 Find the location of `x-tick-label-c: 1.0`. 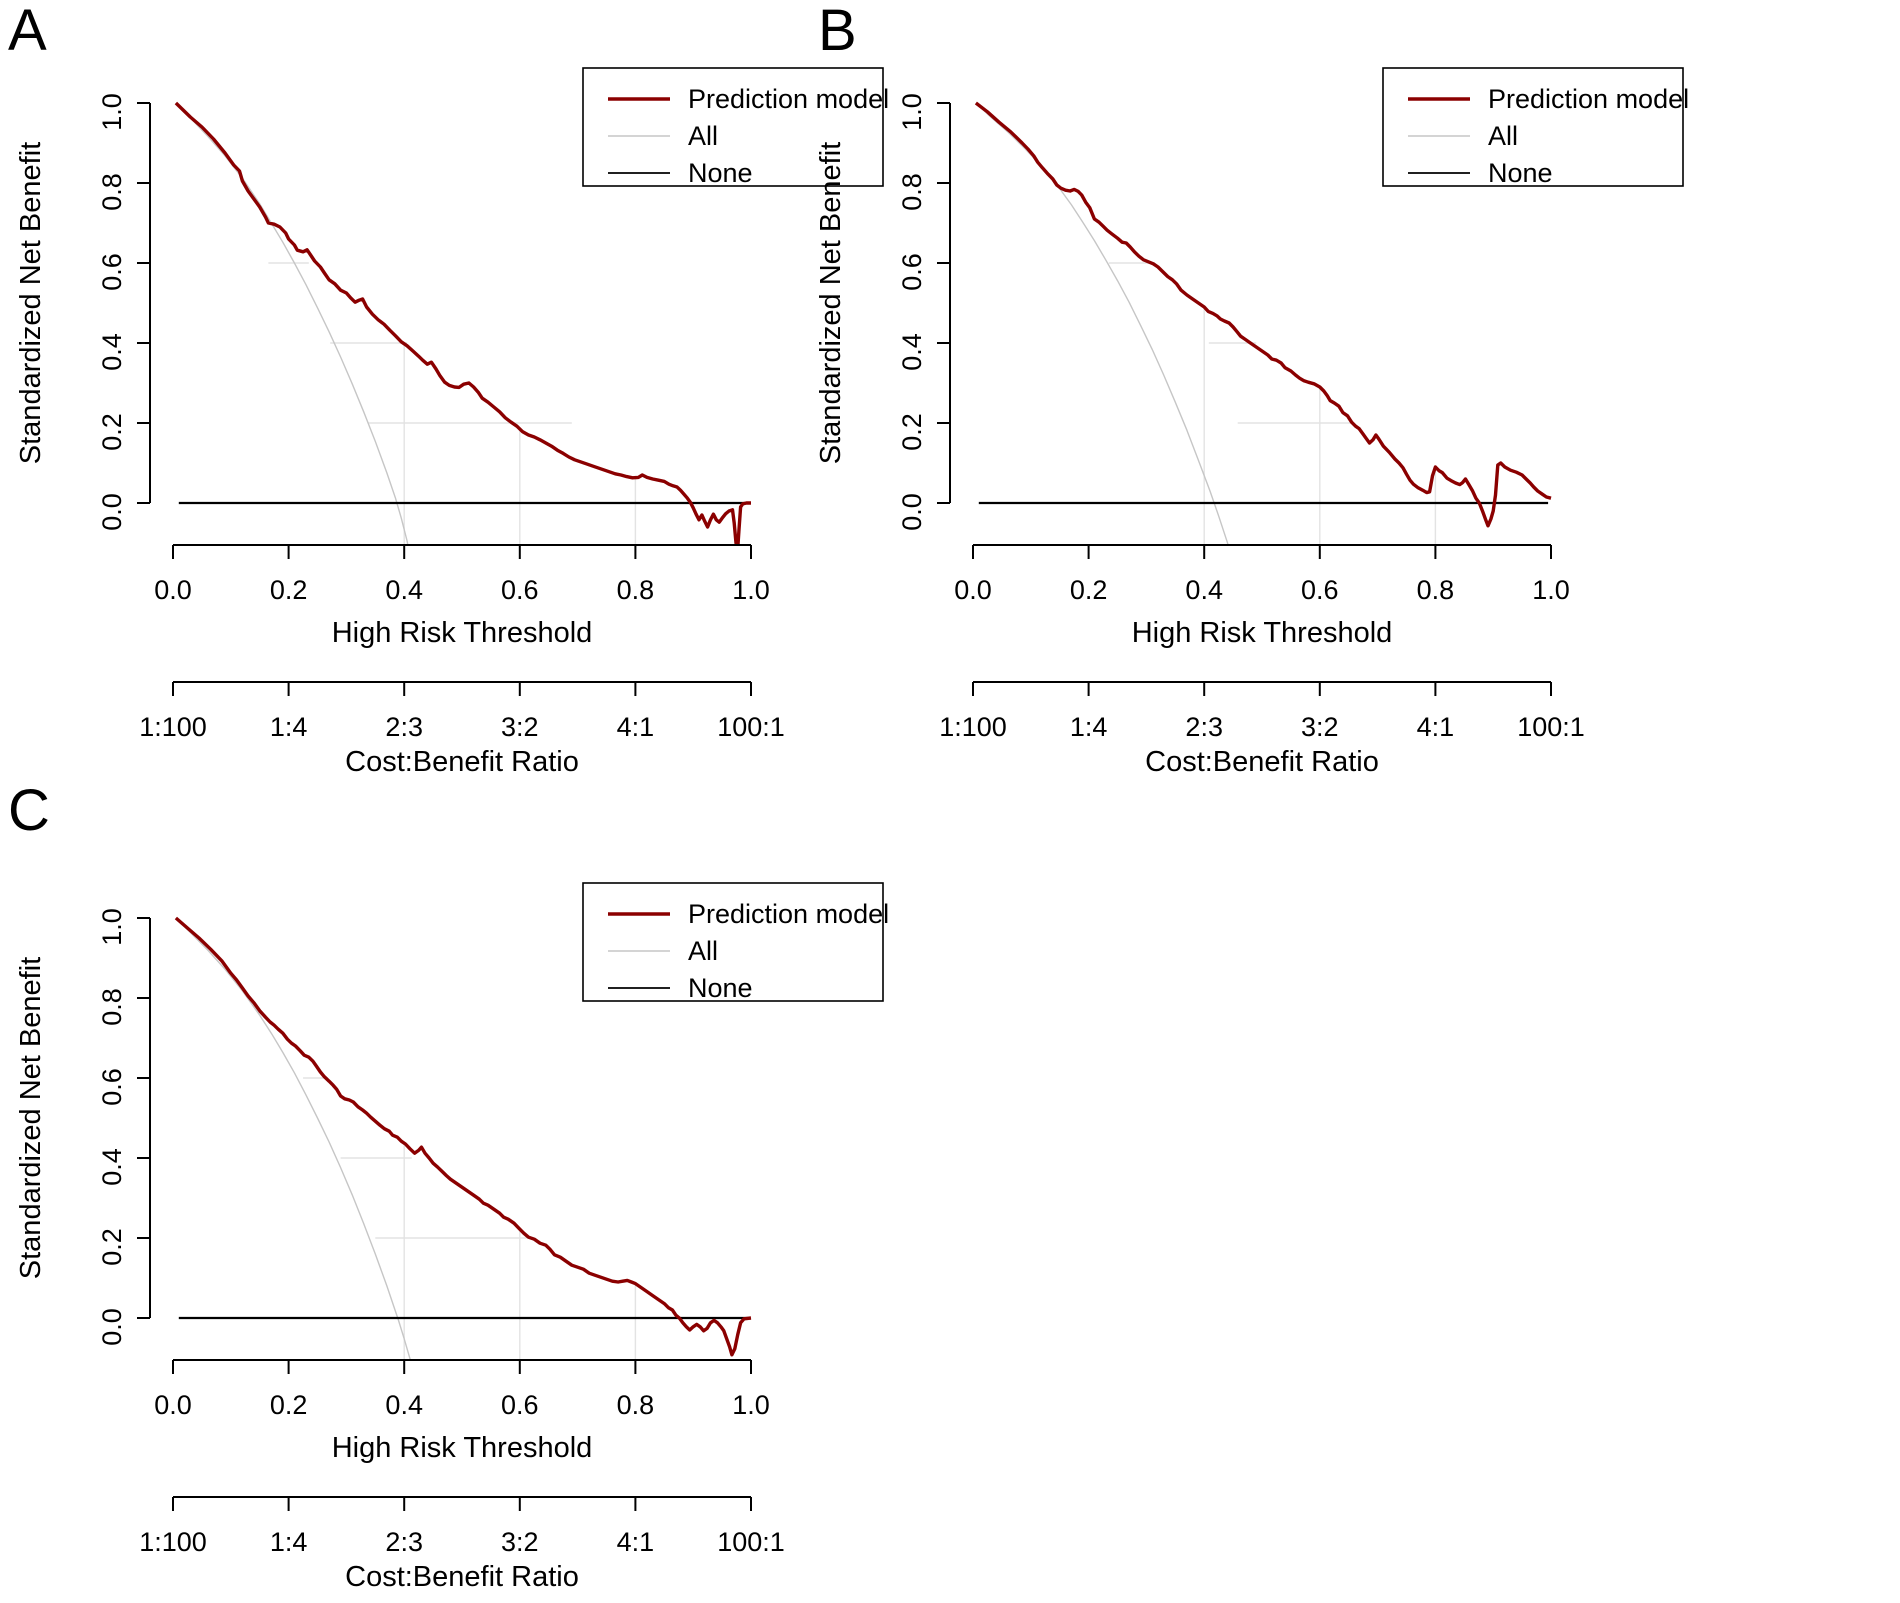

x-tick-label-c: 1.0 is located at coordinates (751, 1405).